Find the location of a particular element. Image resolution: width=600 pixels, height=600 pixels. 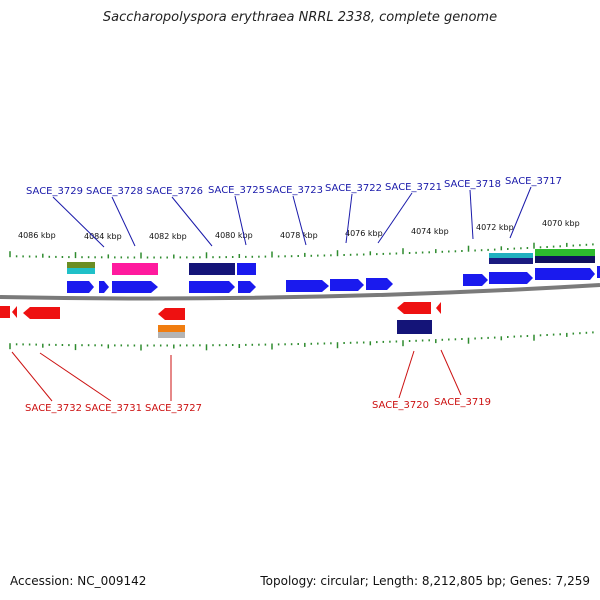

gene-label-forward: SACE_3729 is located at coordinates (54, 191).